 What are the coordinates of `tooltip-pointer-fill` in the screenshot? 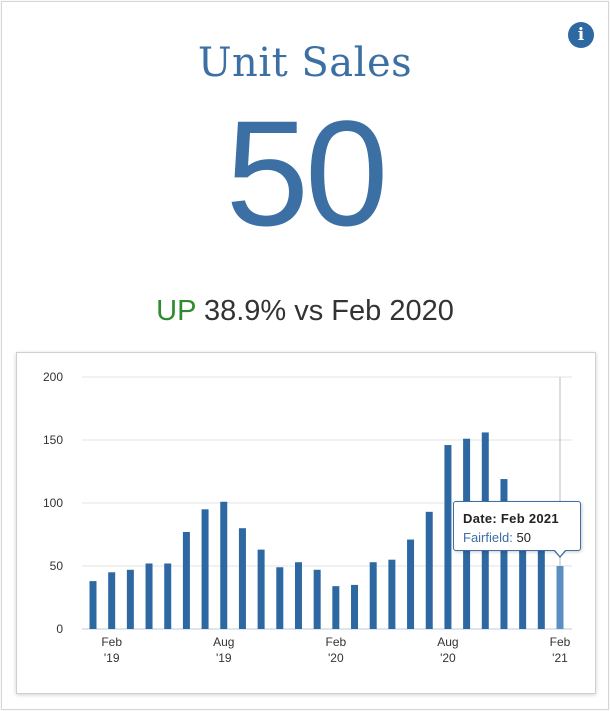 It's located at (560, 552).